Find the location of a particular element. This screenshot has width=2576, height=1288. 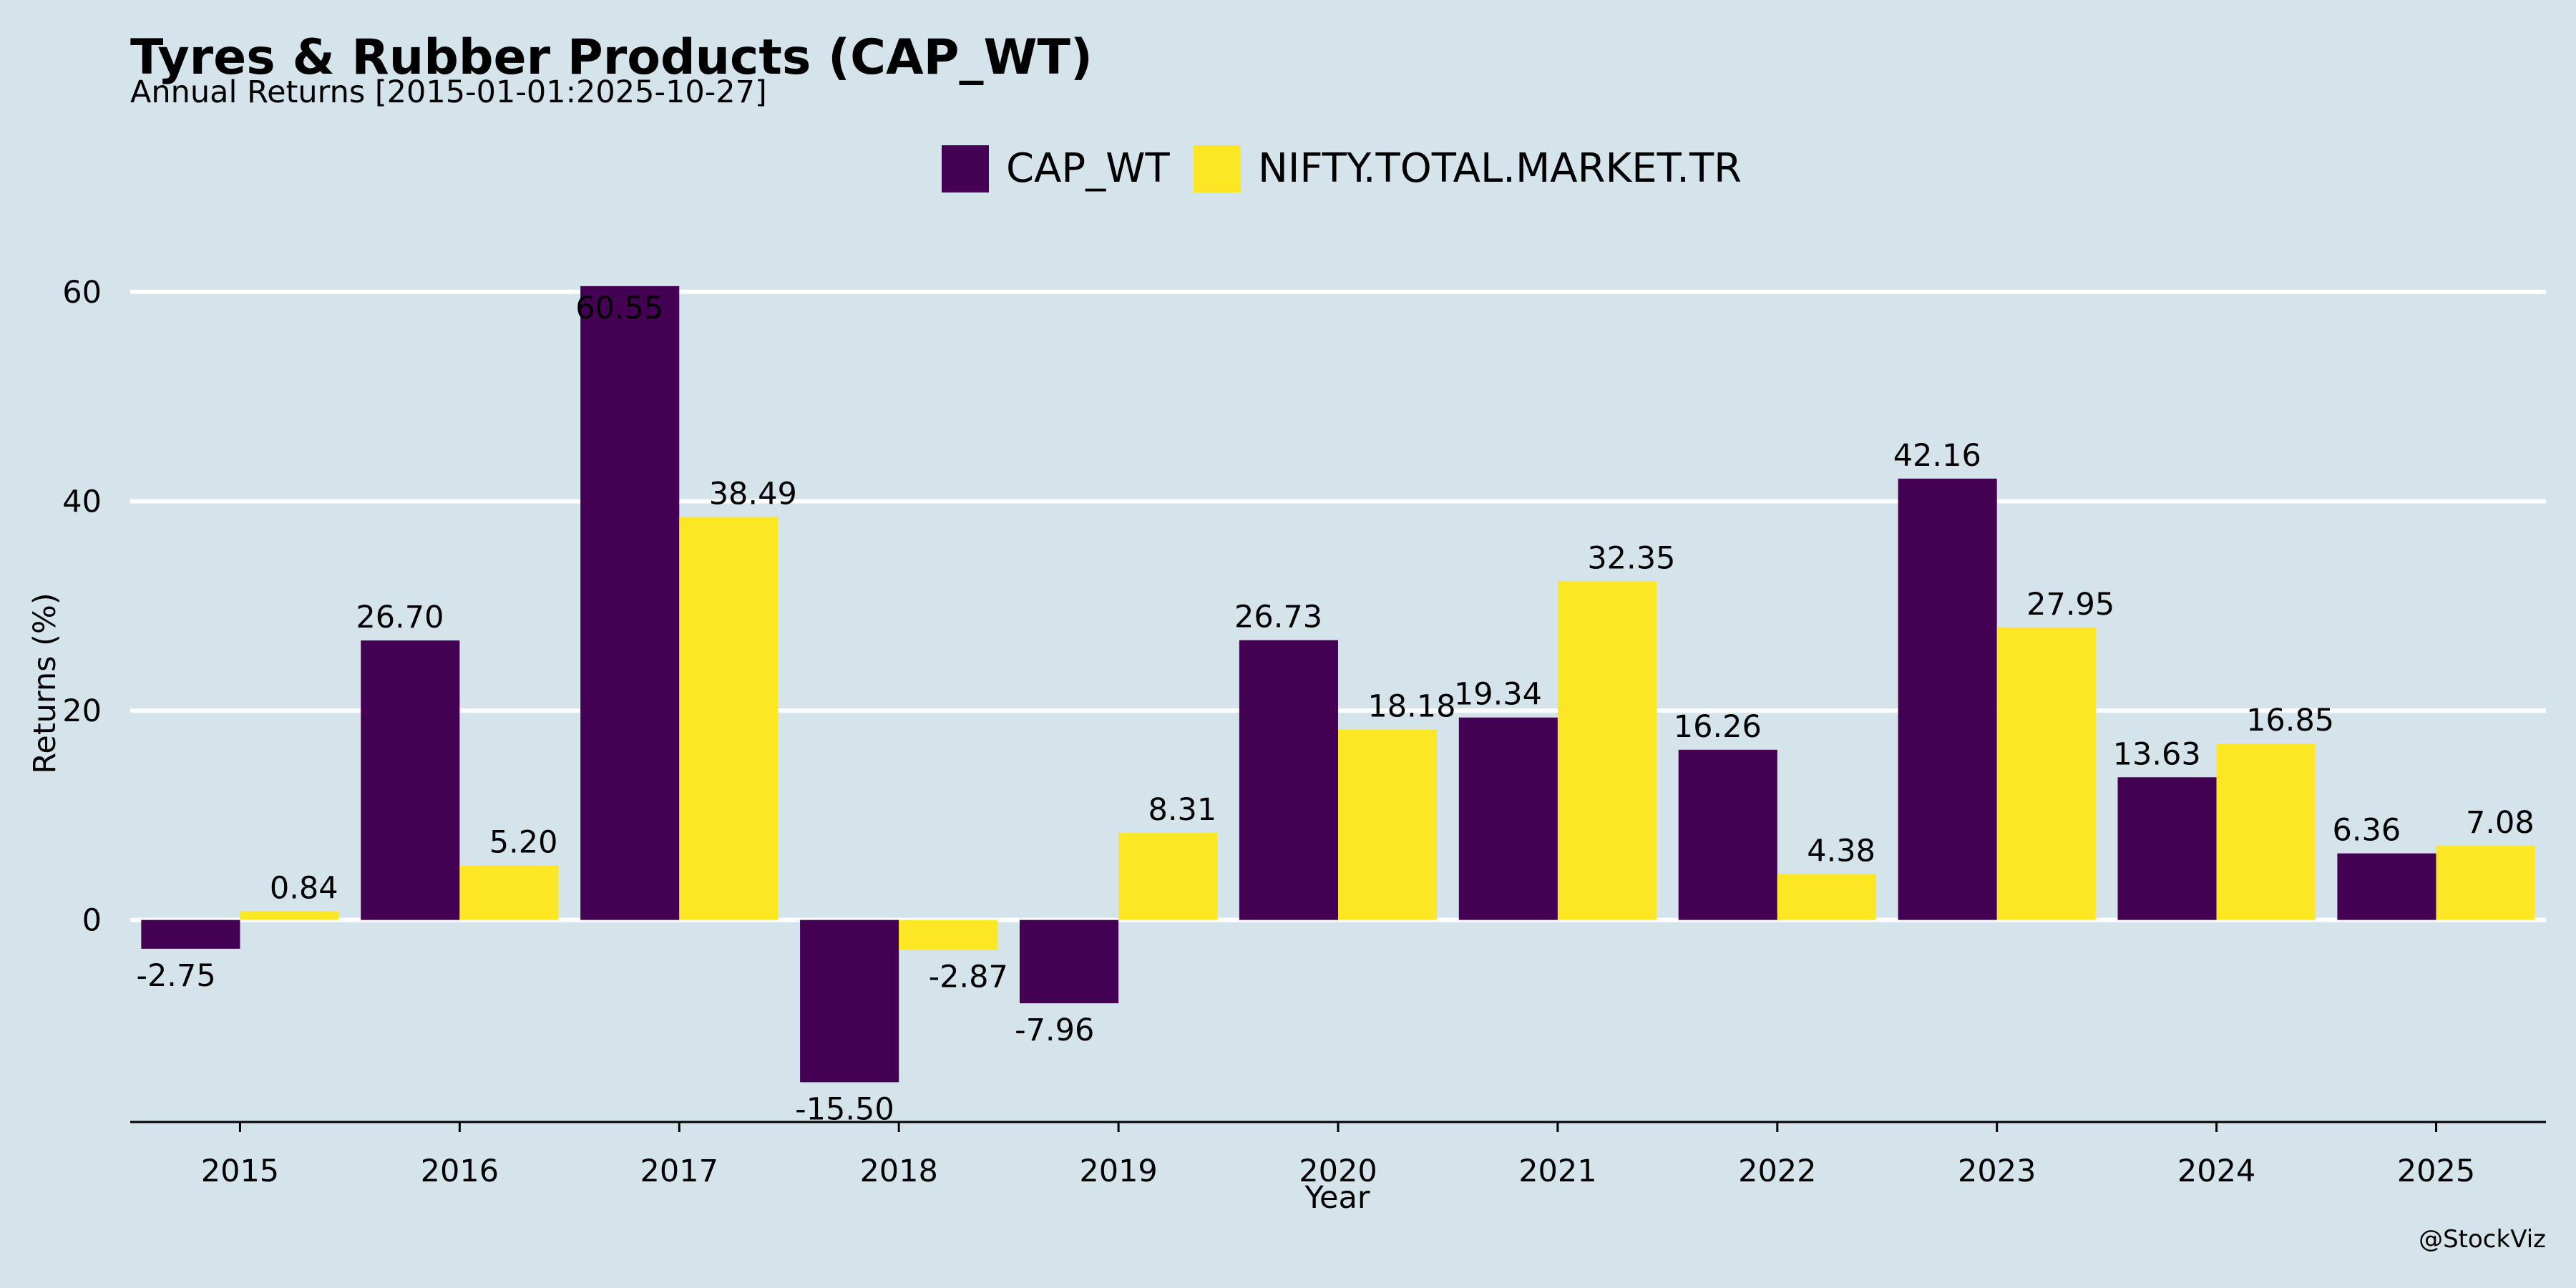

x-tick-label: 2020 is located at coordinates (1338, 1171).